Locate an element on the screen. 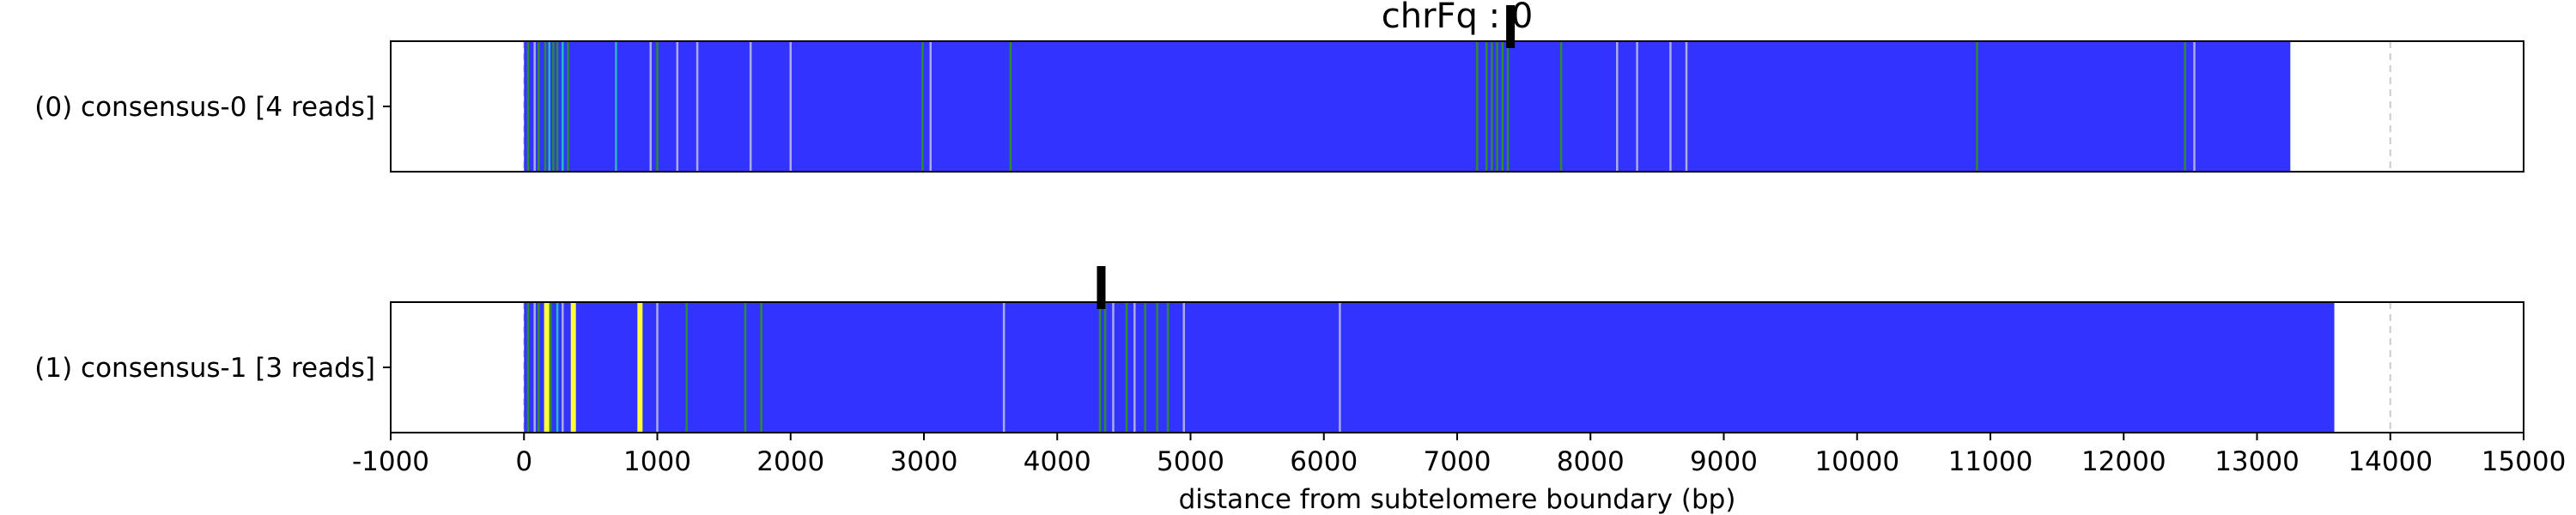  x-tick-label-12: 11000 is located at coordinates (1990, 461).